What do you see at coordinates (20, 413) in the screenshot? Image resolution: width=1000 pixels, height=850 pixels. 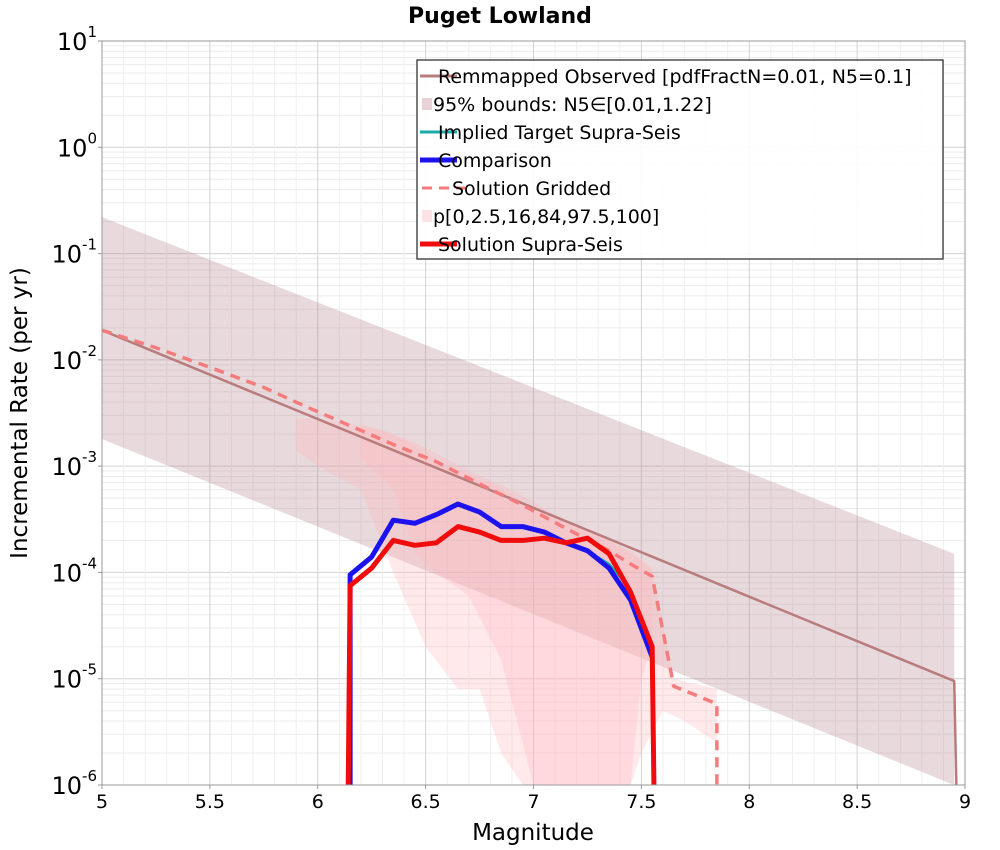 I see `y-axis-label: Incremental Rate (per yr)` at bounding box center [20, 413].